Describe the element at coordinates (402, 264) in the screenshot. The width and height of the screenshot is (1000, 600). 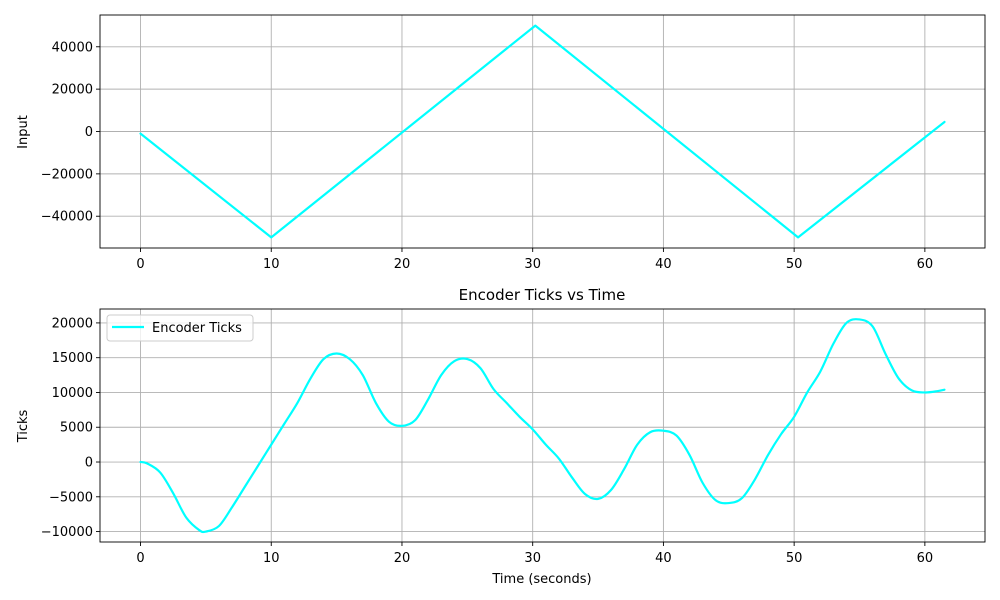
I see `top-x-tick-label: 20` at that location.